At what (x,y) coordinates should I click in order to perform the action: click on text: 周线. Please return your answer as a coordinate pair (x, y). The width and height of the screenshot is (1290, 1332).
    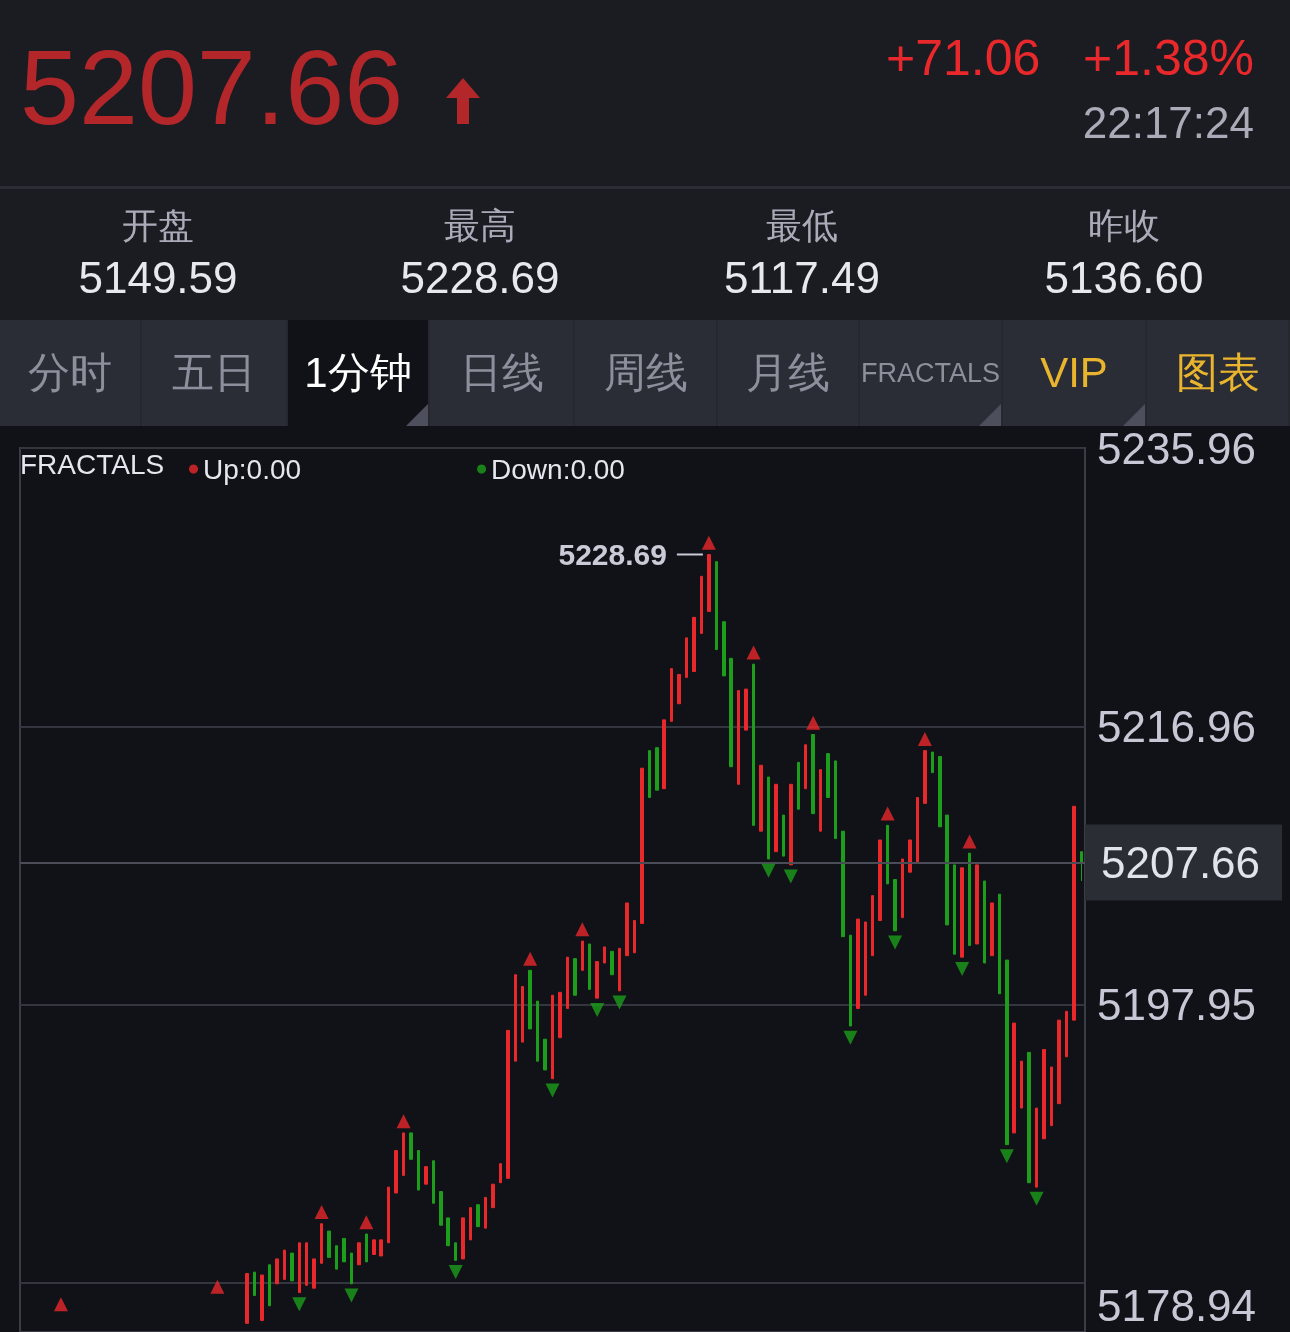
    Looking at the image, I should click on (645, 373).